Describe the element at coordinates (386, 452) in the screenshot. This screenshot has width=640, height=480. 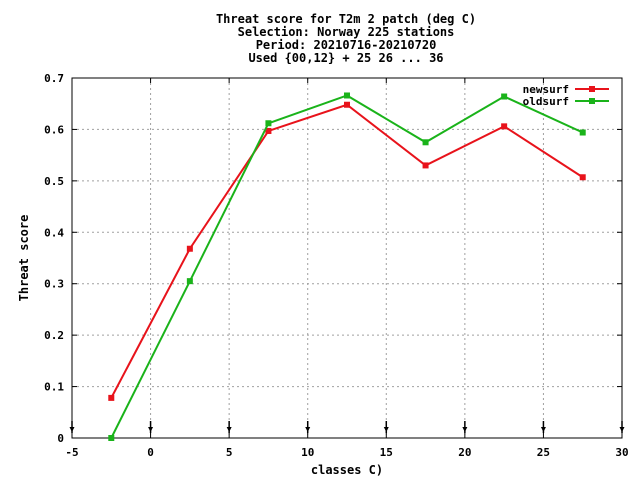
I see `x-tick-label: 15` at that location.